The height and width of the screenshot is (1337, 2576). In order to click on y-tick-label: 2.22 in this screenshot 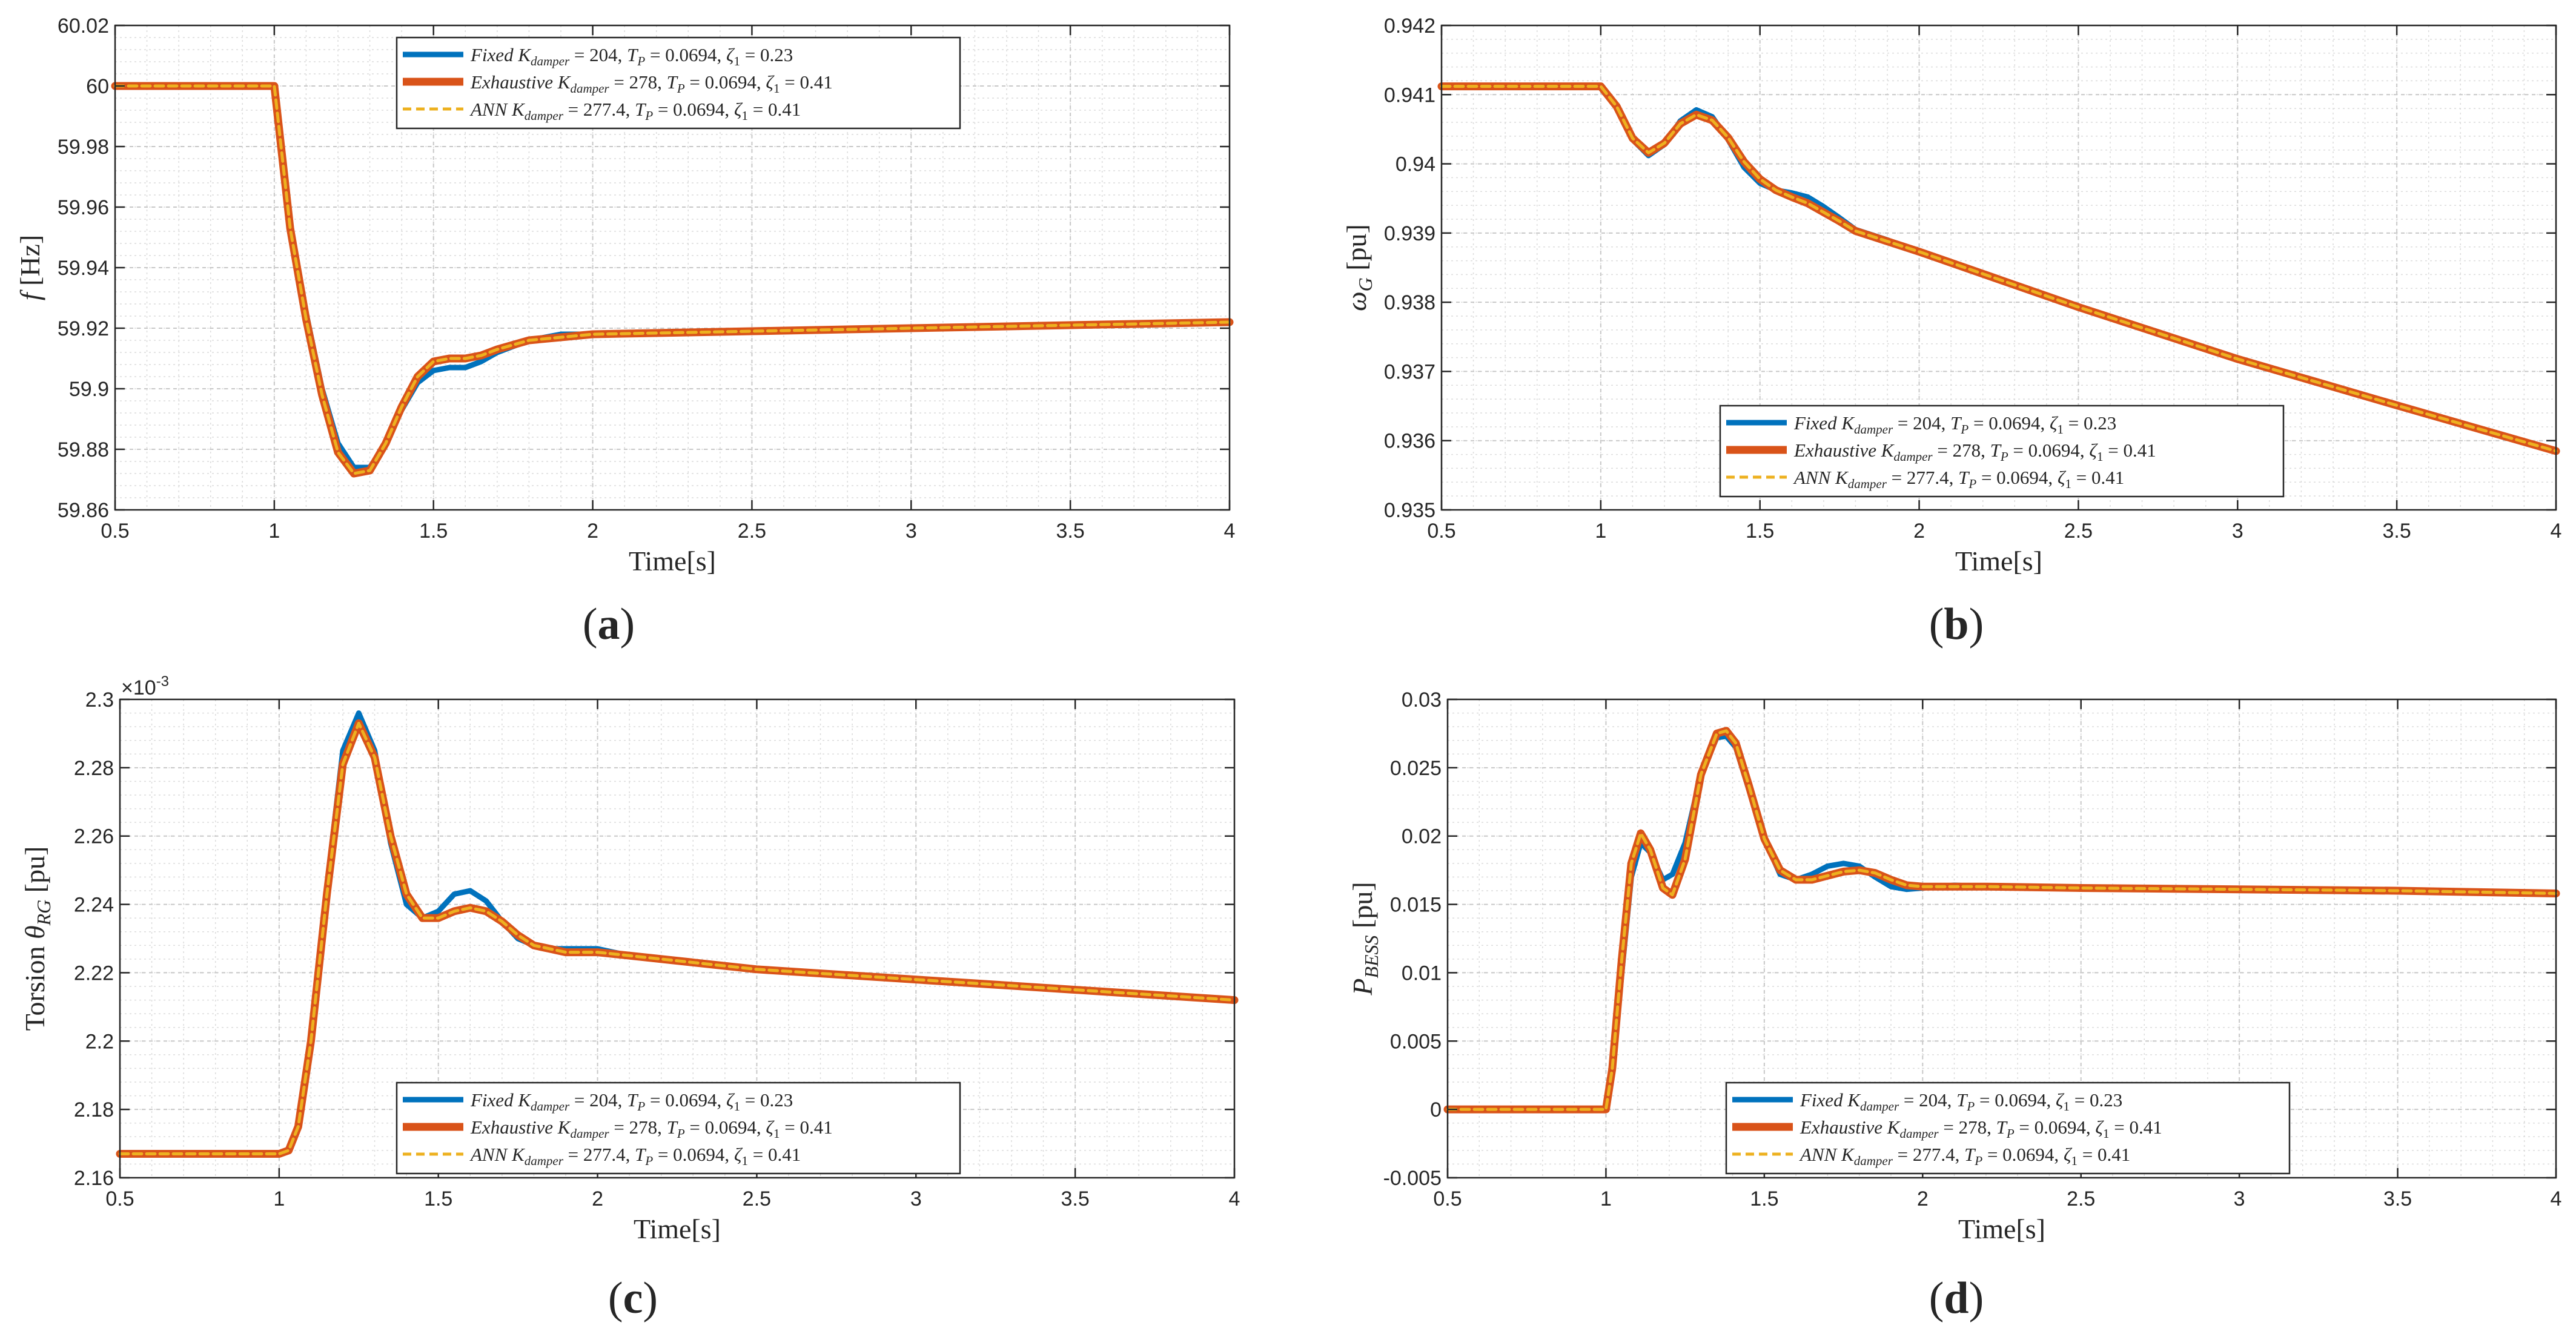, I will do `click(94, 973)`.